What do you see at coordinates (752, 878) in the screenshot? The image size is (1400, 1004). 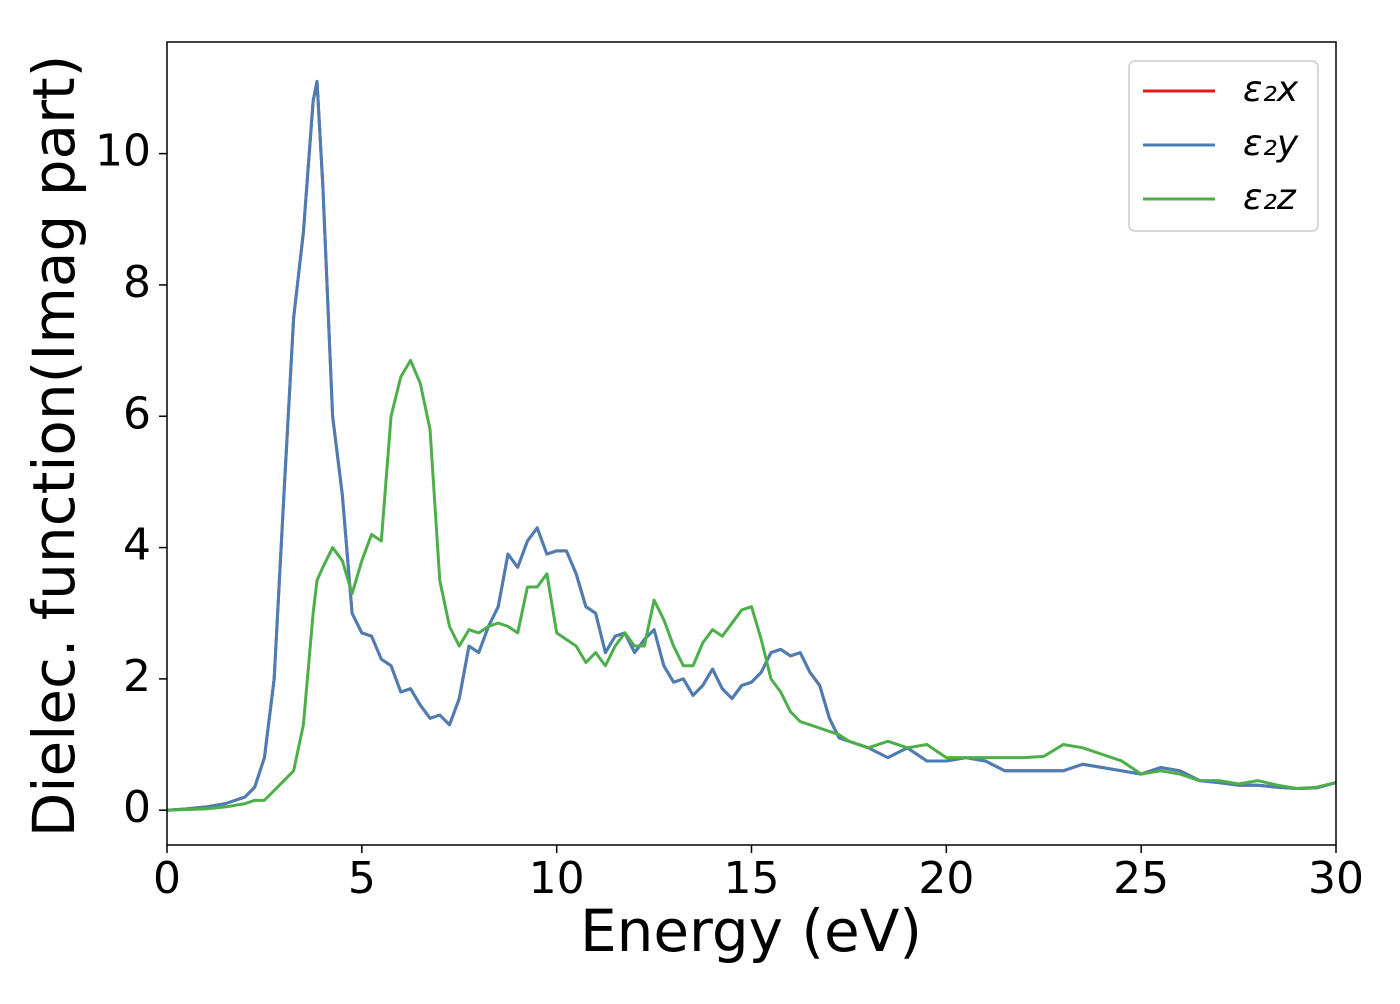 I see `x-tick-label: 15` at bounding box center [752, 878].